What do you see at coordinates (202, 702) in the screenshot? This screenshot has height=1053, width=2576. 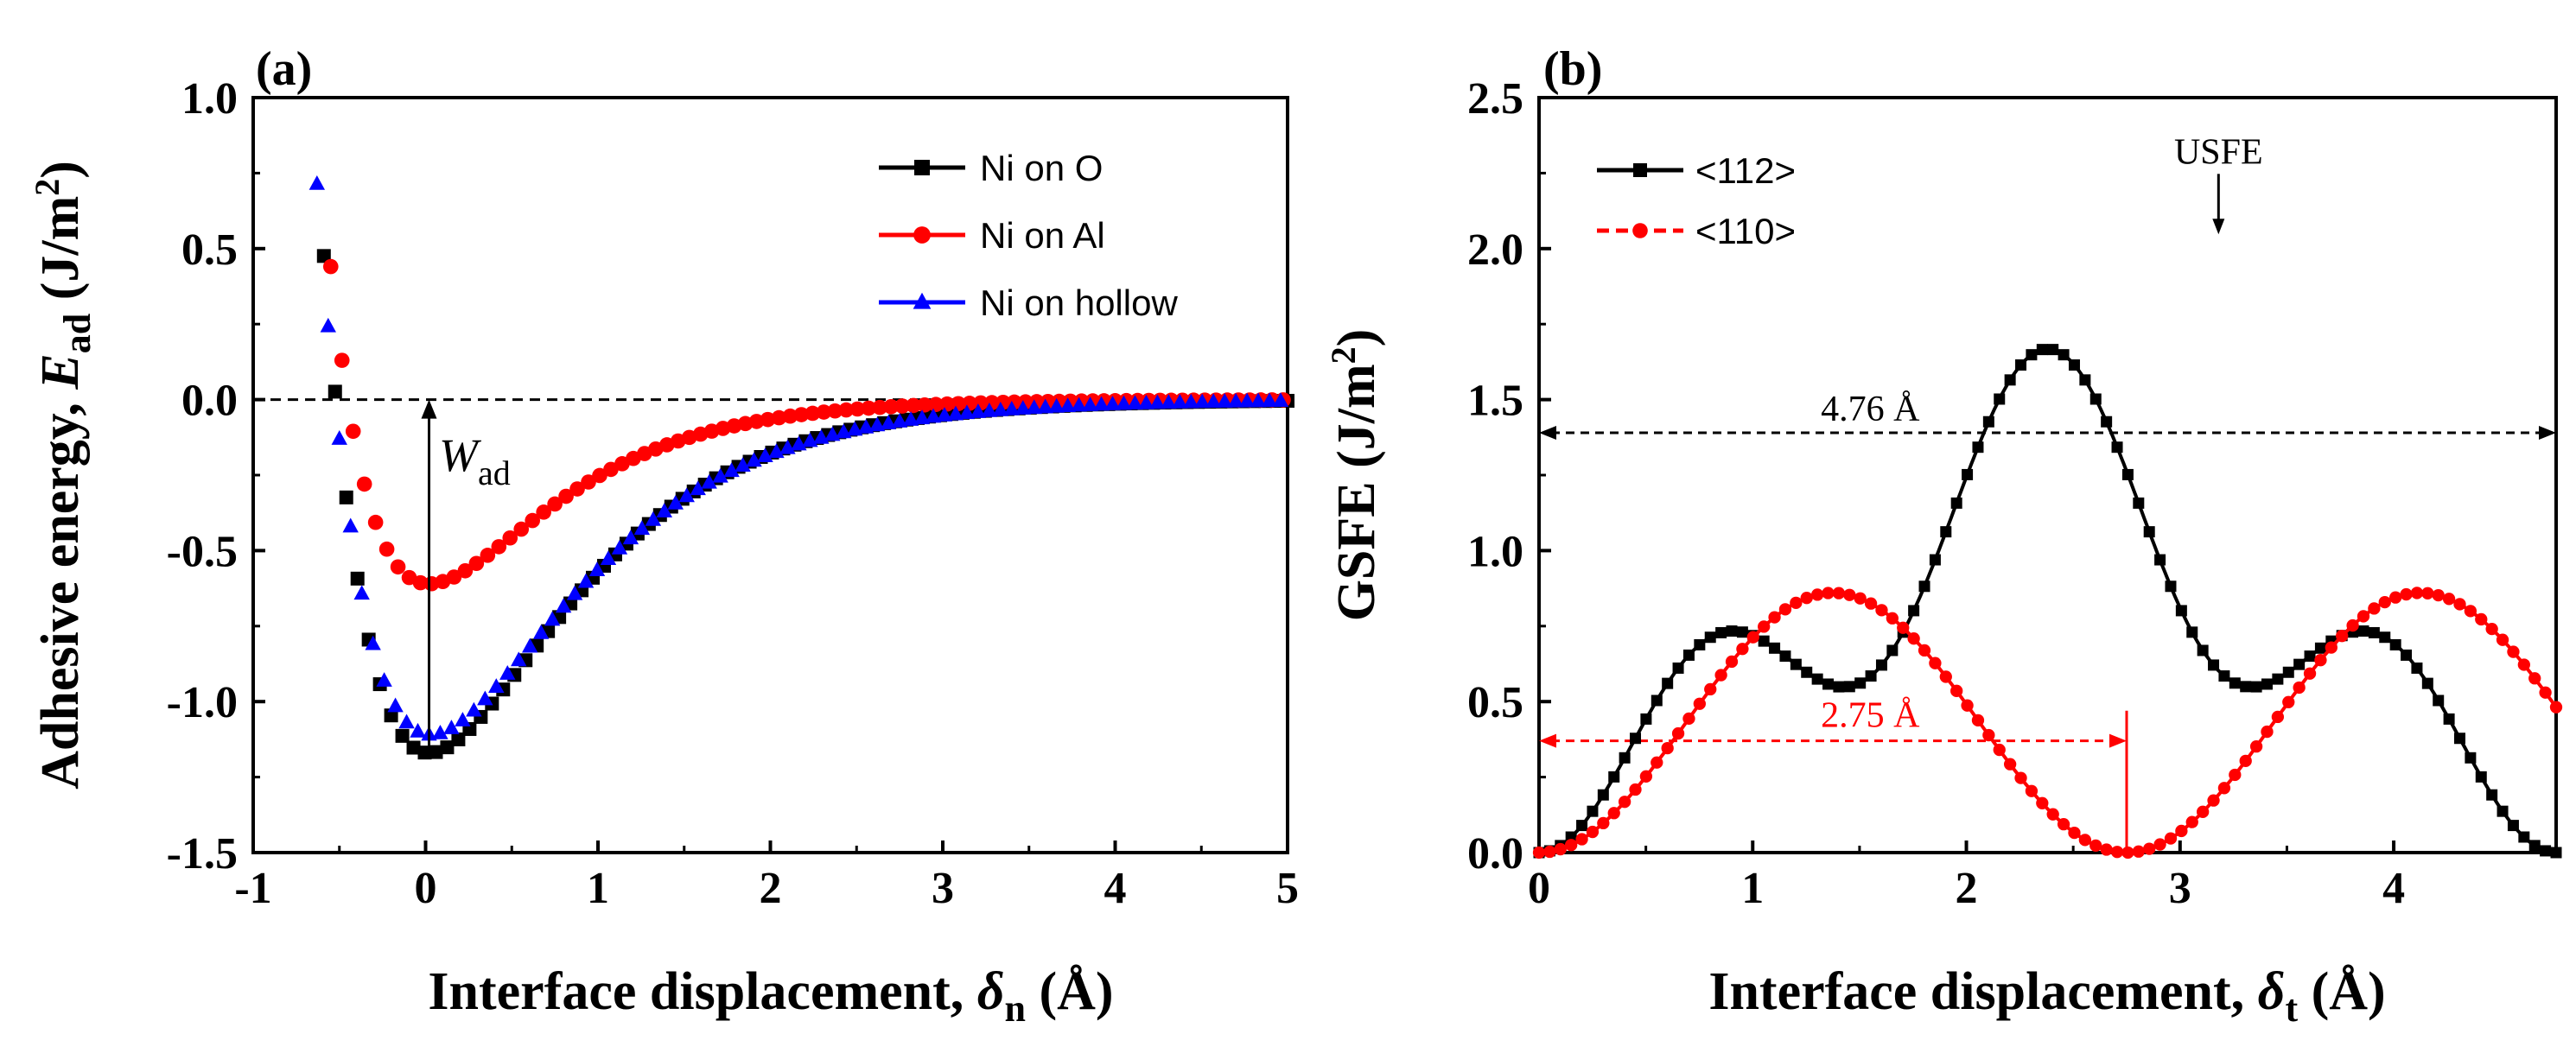 I see `panel-a-y-tick-label-1: -1.0` at bounding box center [202, 702].